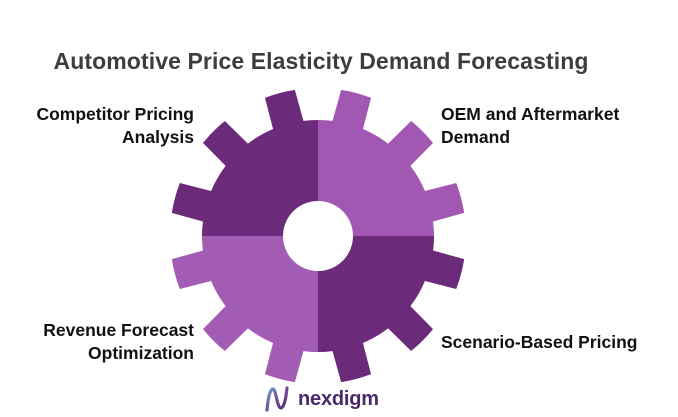 This screenshot has width=678, height=417. What do you see at coordinates (158, 137) in the screenshot?
I see `label-line: Analysis` at bounding box center [158, 137].